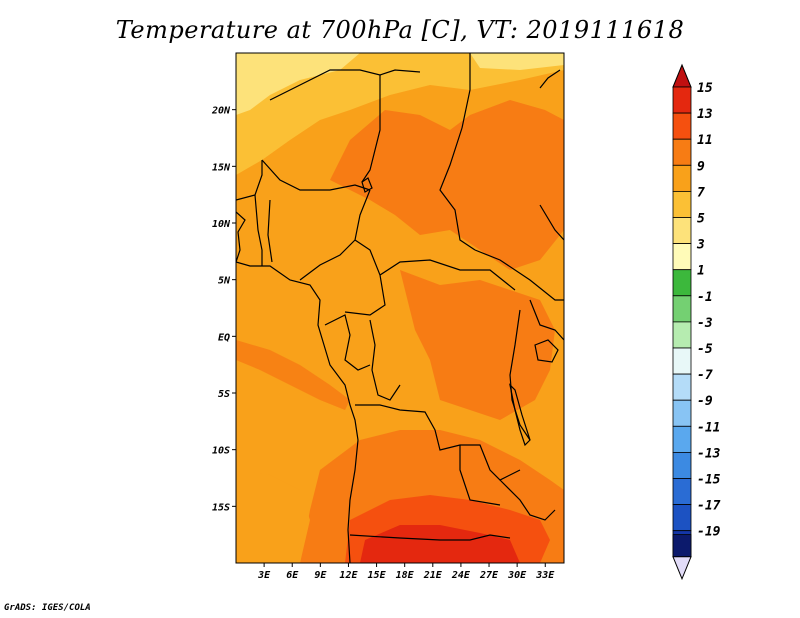 This screenshot has height=618, width=800. Describe the element at coordinates (466, 91) in the screenshot. I see `border-libya-egypt` at that location.